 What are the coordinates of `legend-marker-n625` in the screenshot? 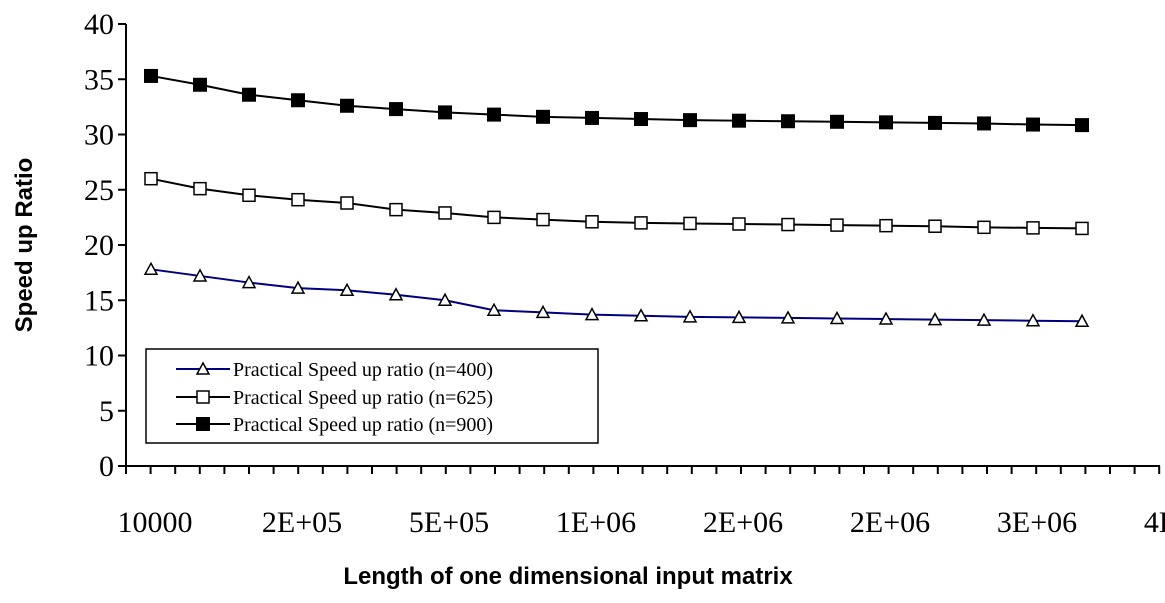 It's located at (203, 397).